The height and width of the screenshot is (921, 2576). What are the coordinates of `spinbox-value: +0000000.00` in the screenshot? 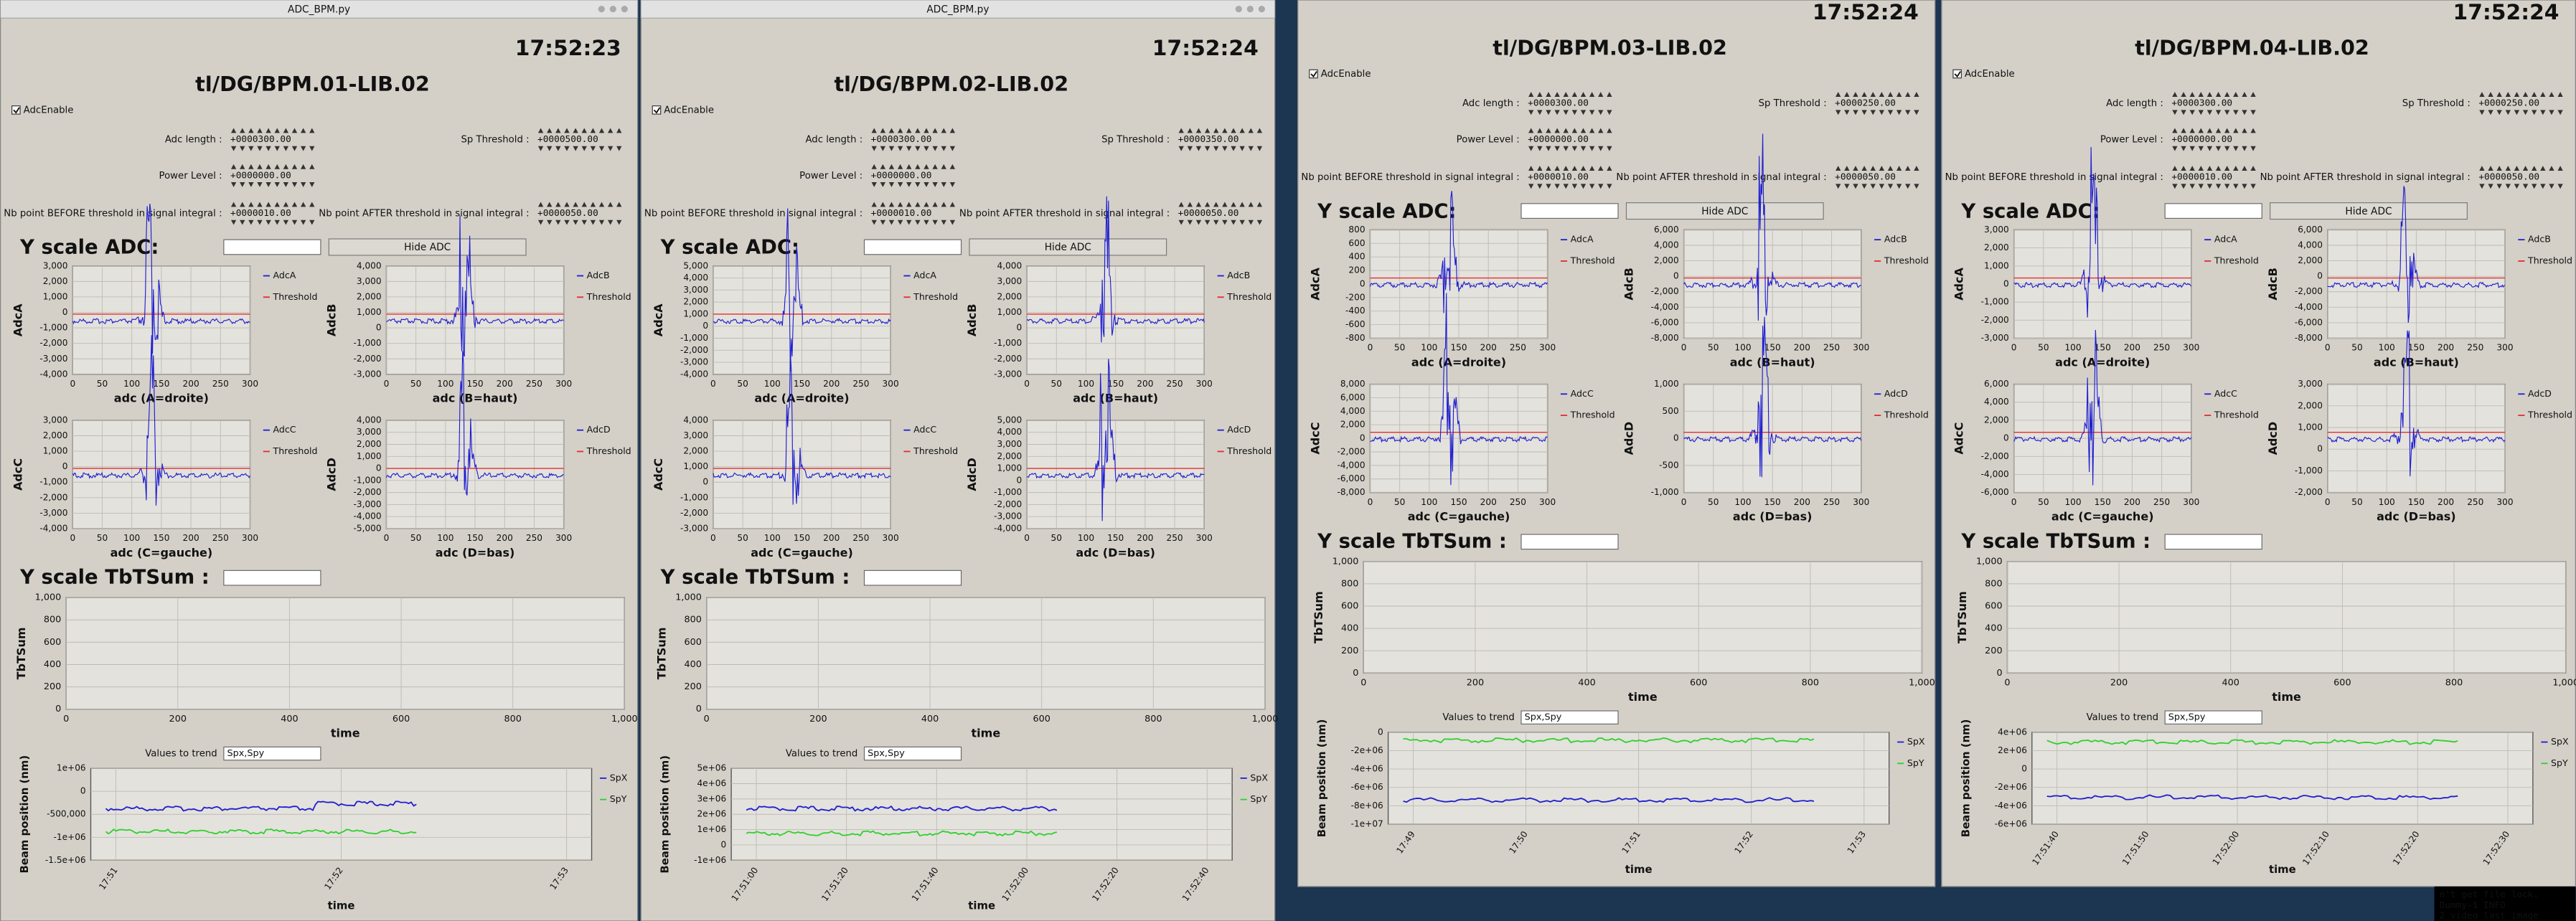 It's located at (1558, 139).